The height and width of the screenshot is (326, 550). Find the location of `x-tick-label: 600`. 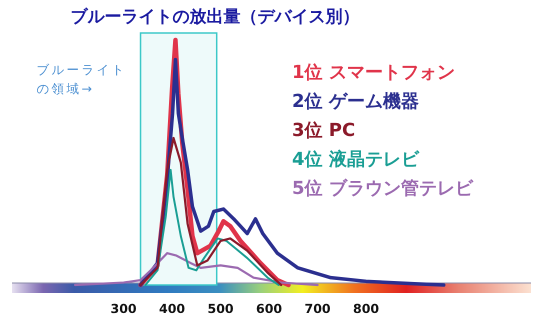

x-tick-label: 600 is located at coordinates (269, 308).